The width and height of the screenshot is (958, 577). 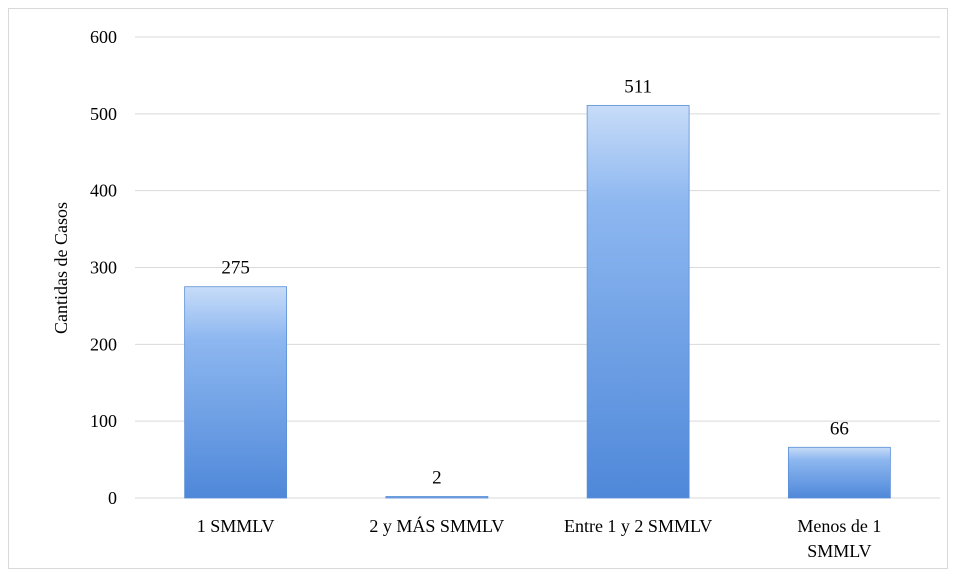 What do you see at coordinates (638, 526) in the screenshot?
I see `category-label-3: Entre 1 y 2 SMMLV` at bounding box center [638, 526].